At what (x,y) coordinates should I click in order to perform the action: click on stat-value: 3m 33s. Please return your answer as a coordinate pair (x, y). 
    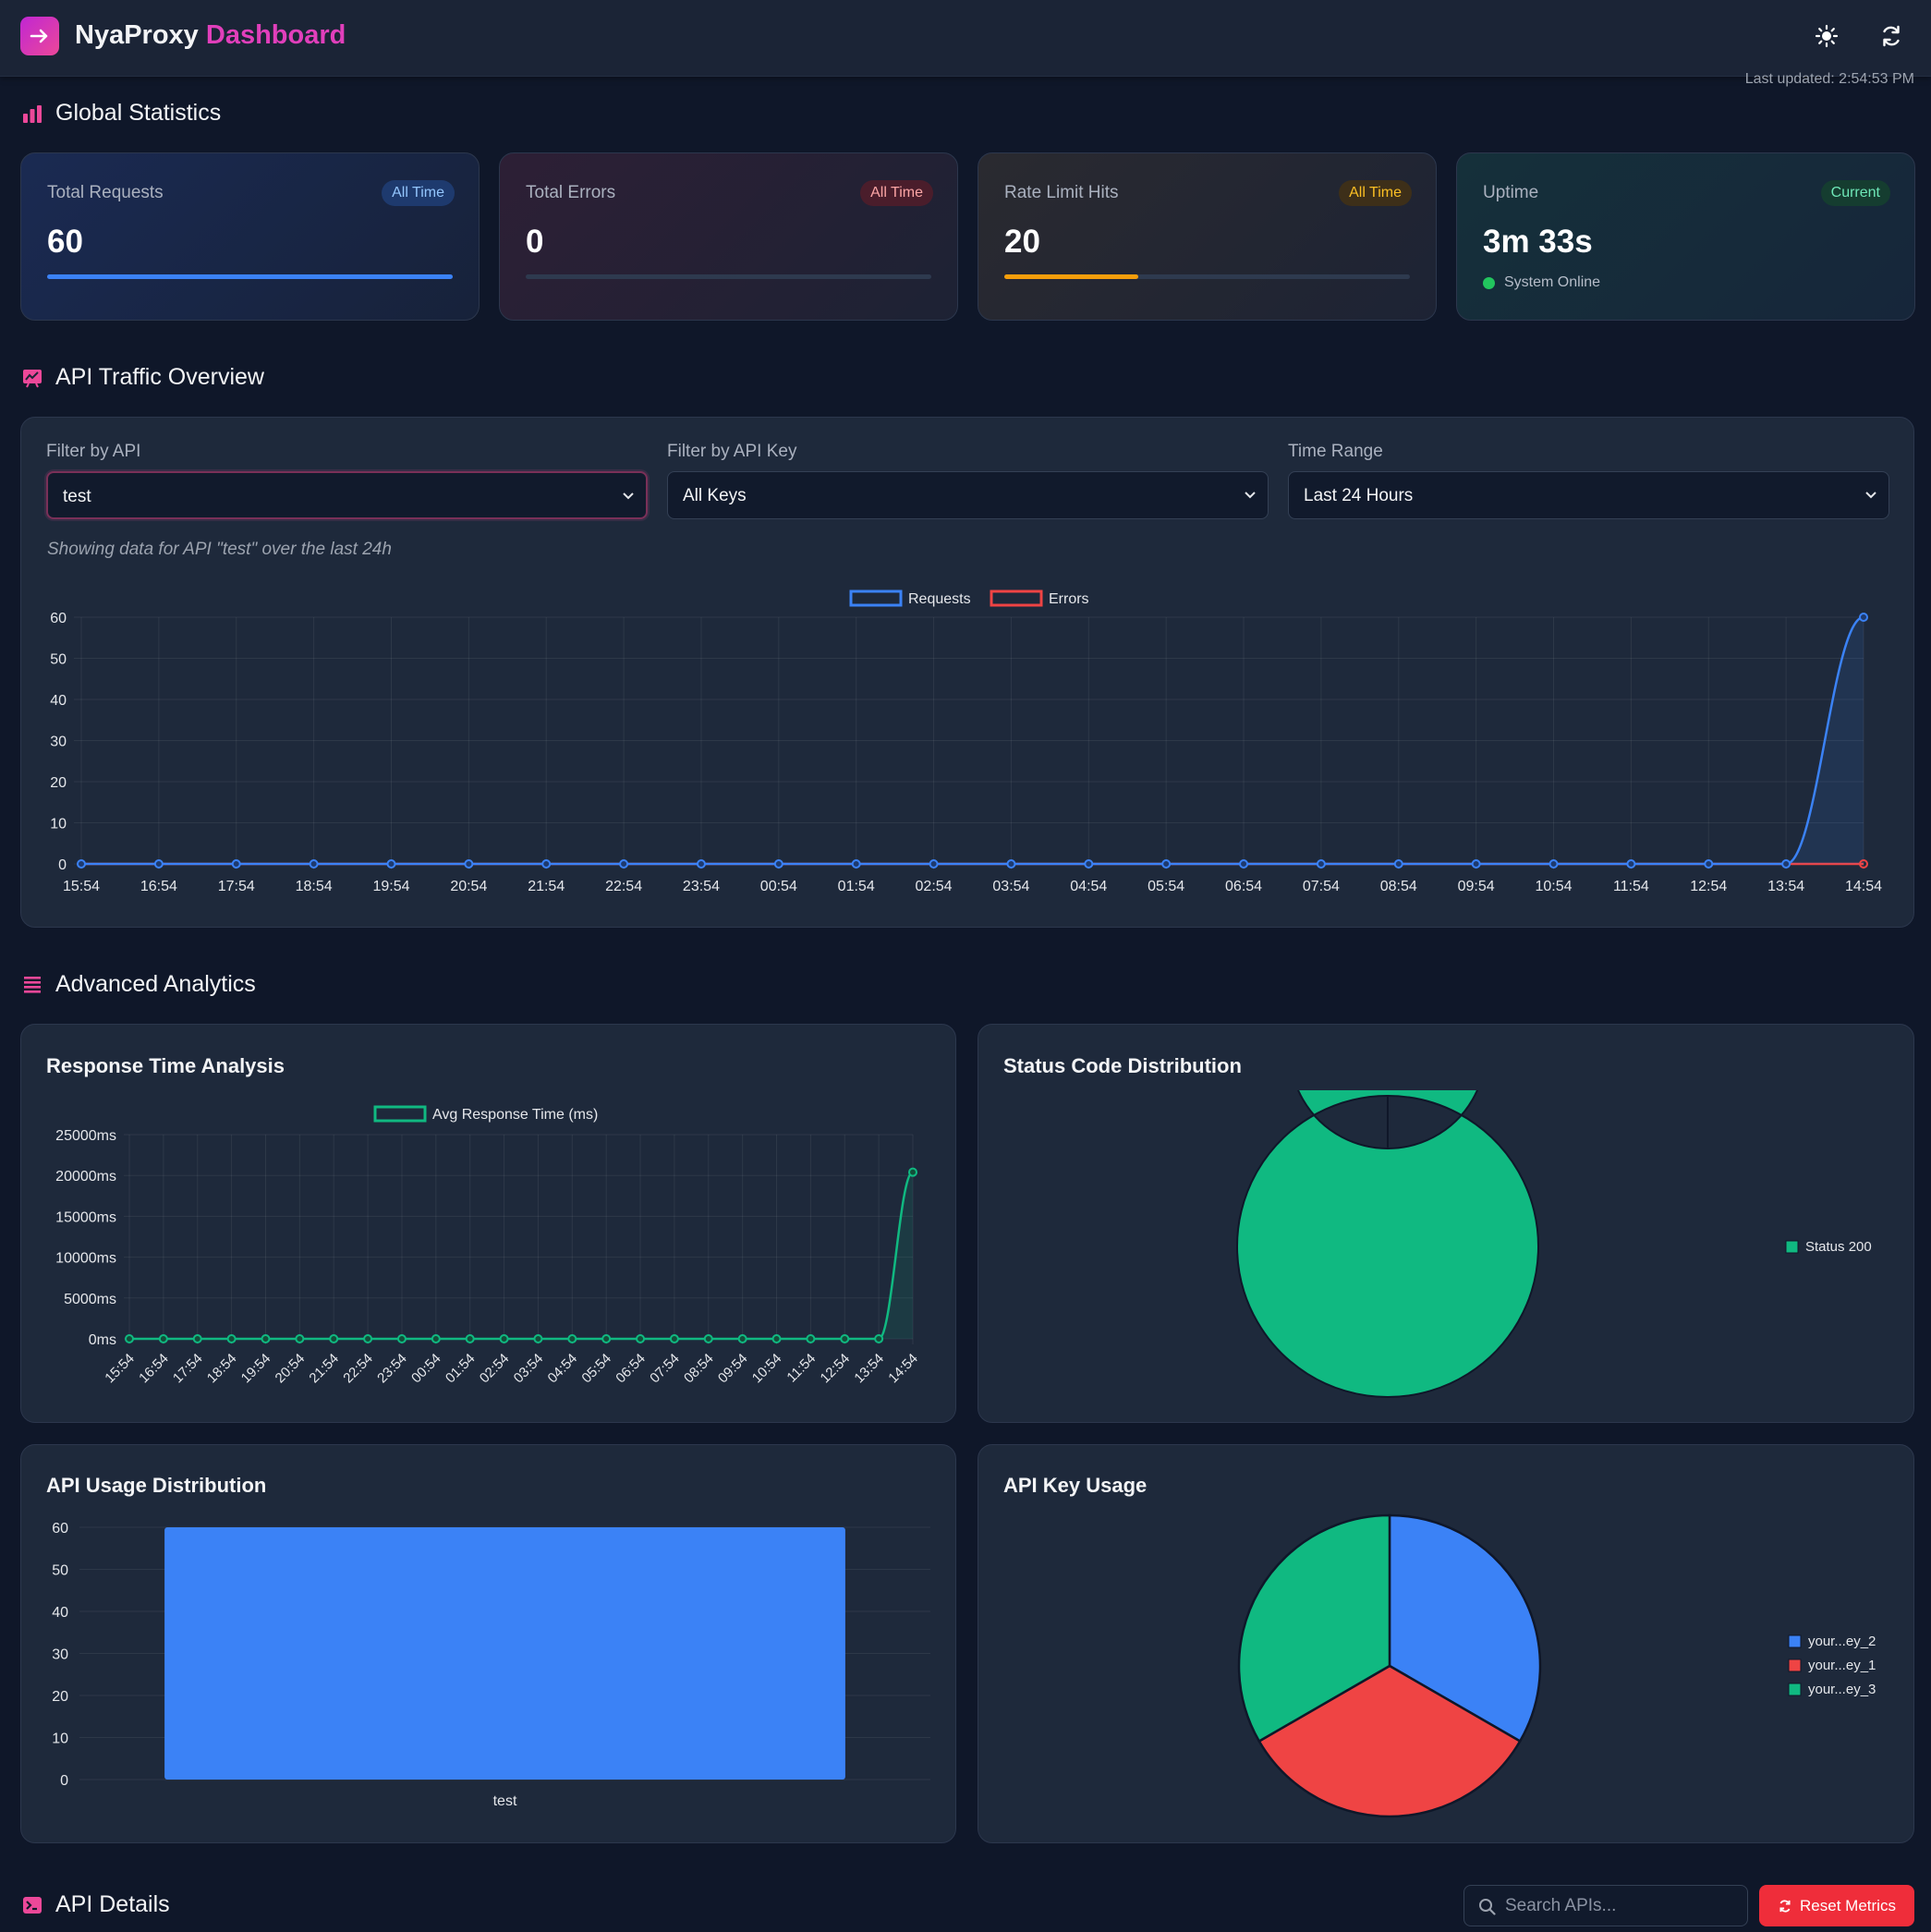
    Looking at the image, I should click on (1538, 242).